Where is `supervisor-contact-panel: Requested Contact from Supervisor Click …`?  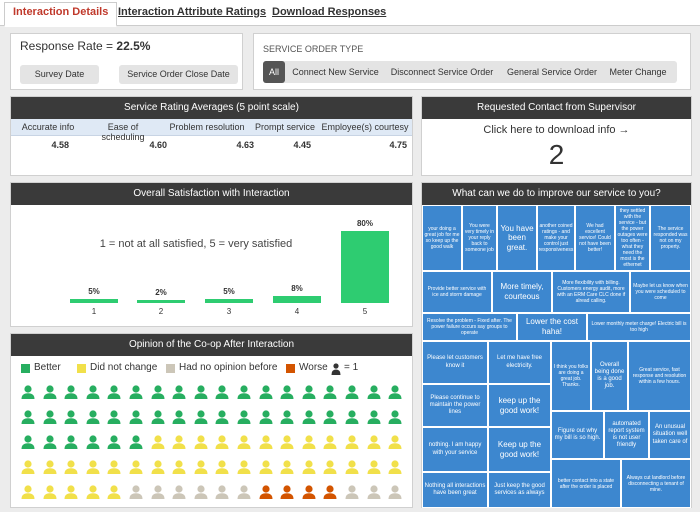 supervisor-contact-panel: Requested Contact from Supervisor Click … is located at coordinates (556, 136).